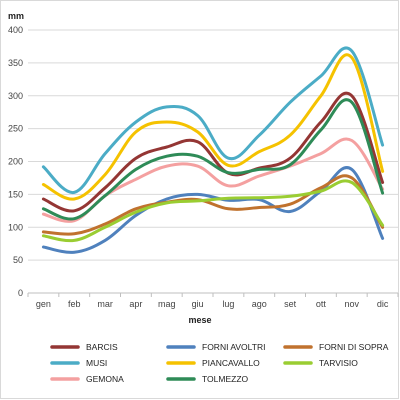 The image size is (400, 400). Describe the element at coordinates (15, 96) in the screenshot. I see `y-tick-label: 300` at that location.